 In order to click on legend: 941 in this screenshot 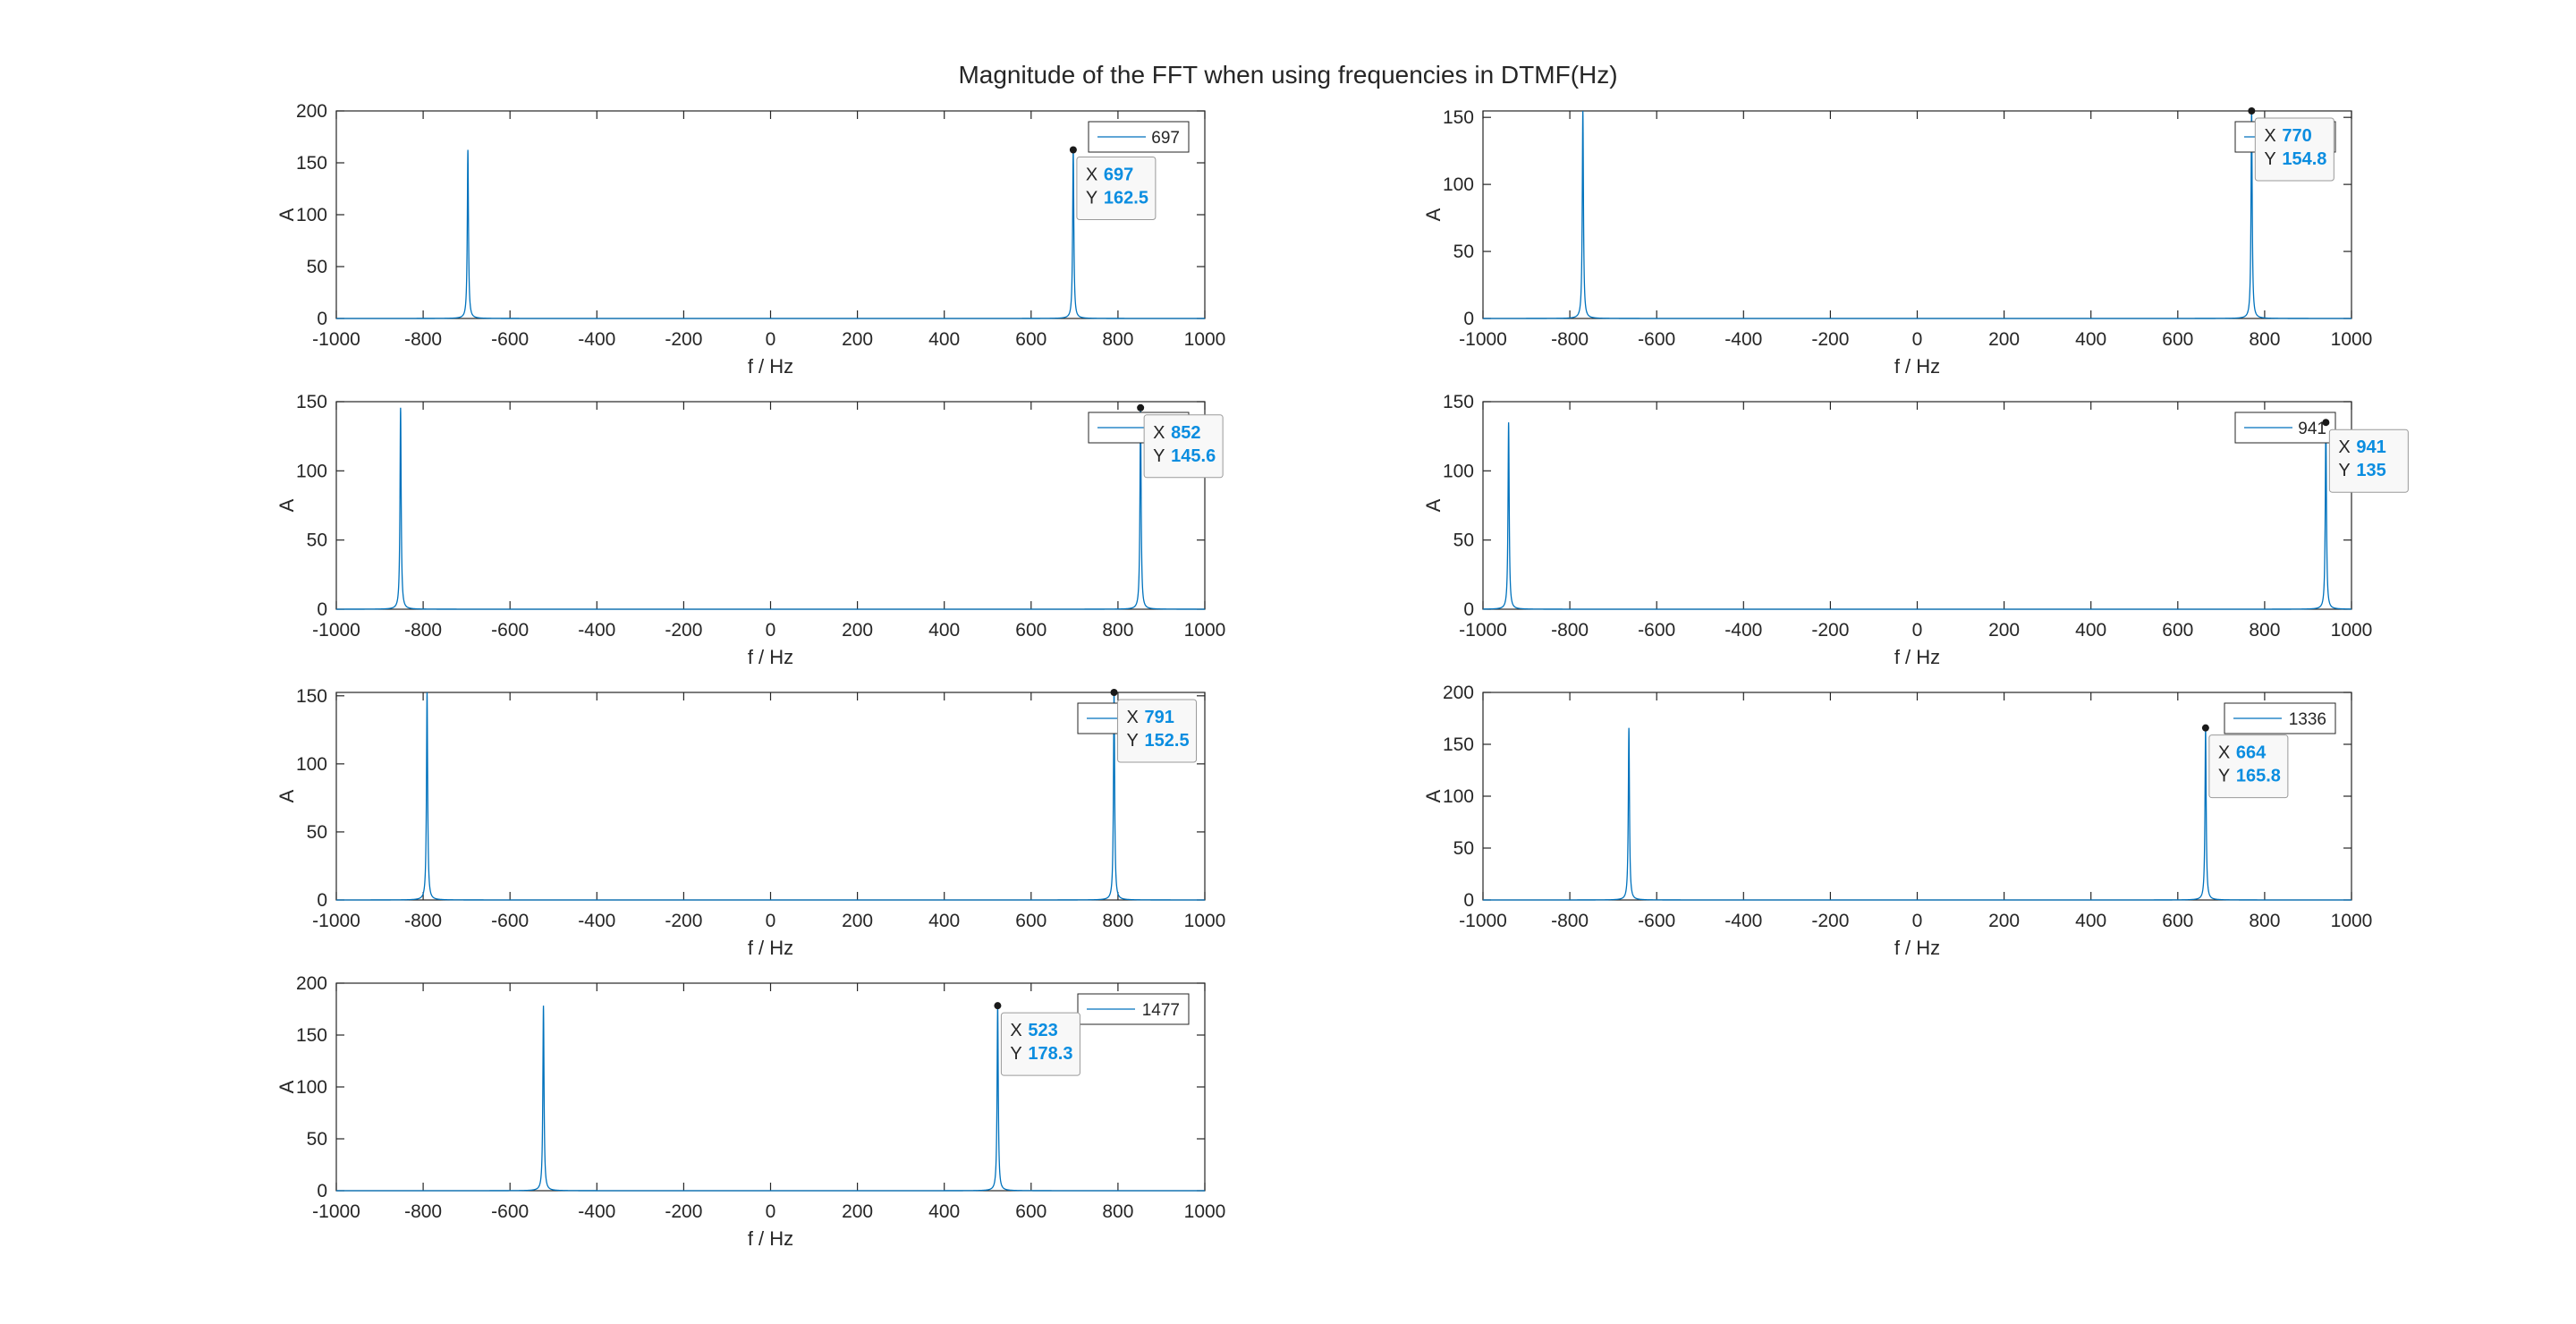, I will do `click(2285, 428)`.